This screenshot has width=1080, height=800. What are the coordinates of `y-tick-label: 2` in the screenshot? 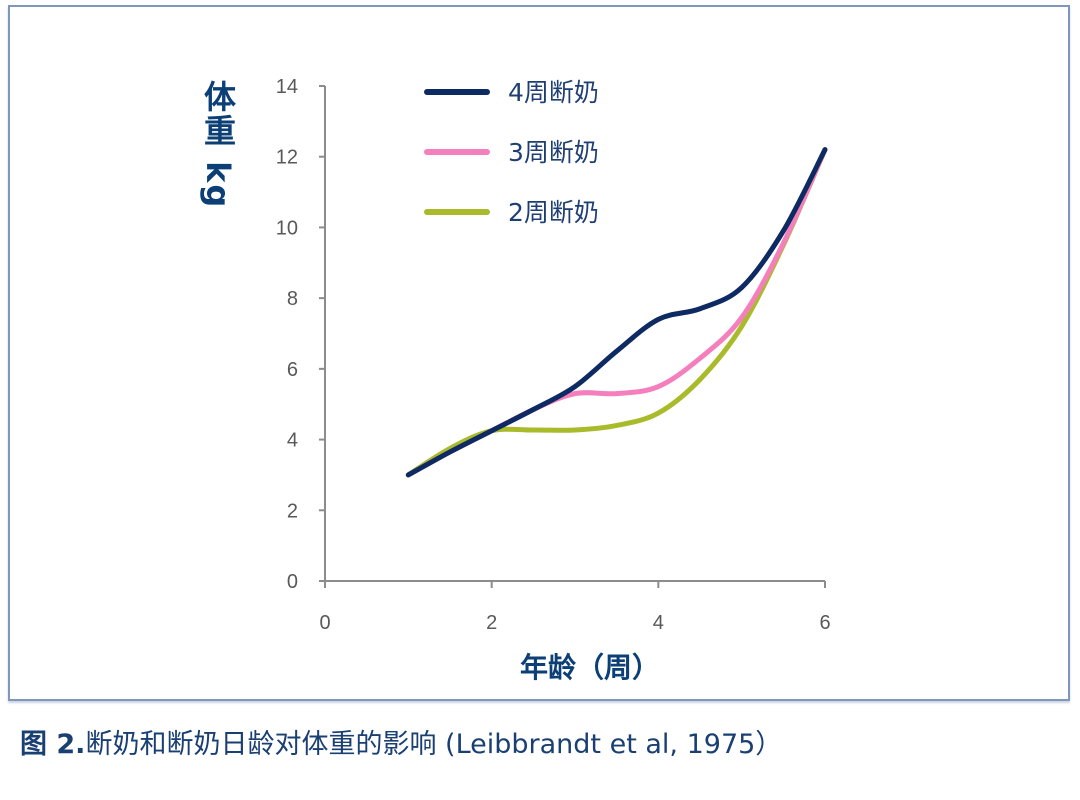 It's located at (292, 511).